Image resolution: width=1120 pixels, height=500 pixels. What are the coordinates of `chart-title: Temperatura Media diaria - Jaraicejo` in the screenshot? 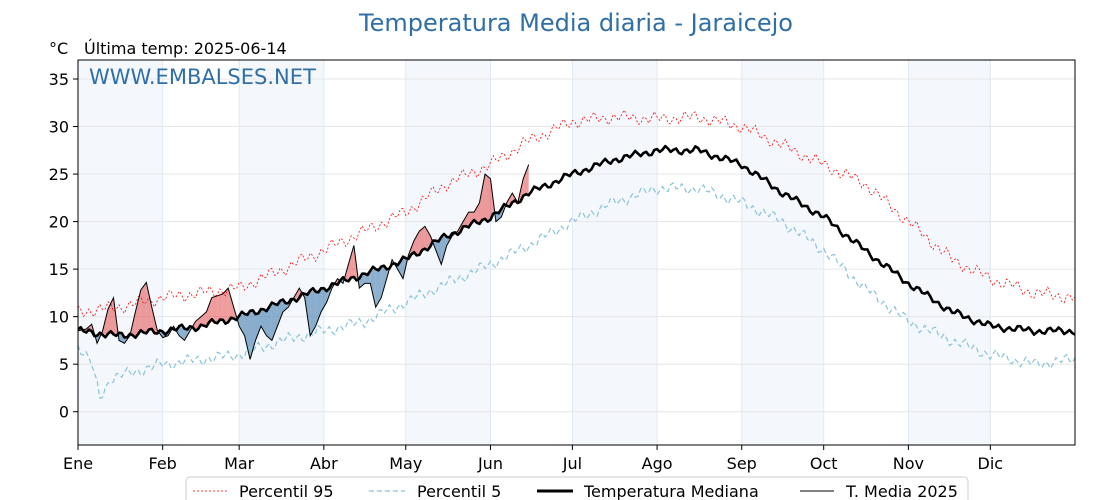 It's located at (575, 23).